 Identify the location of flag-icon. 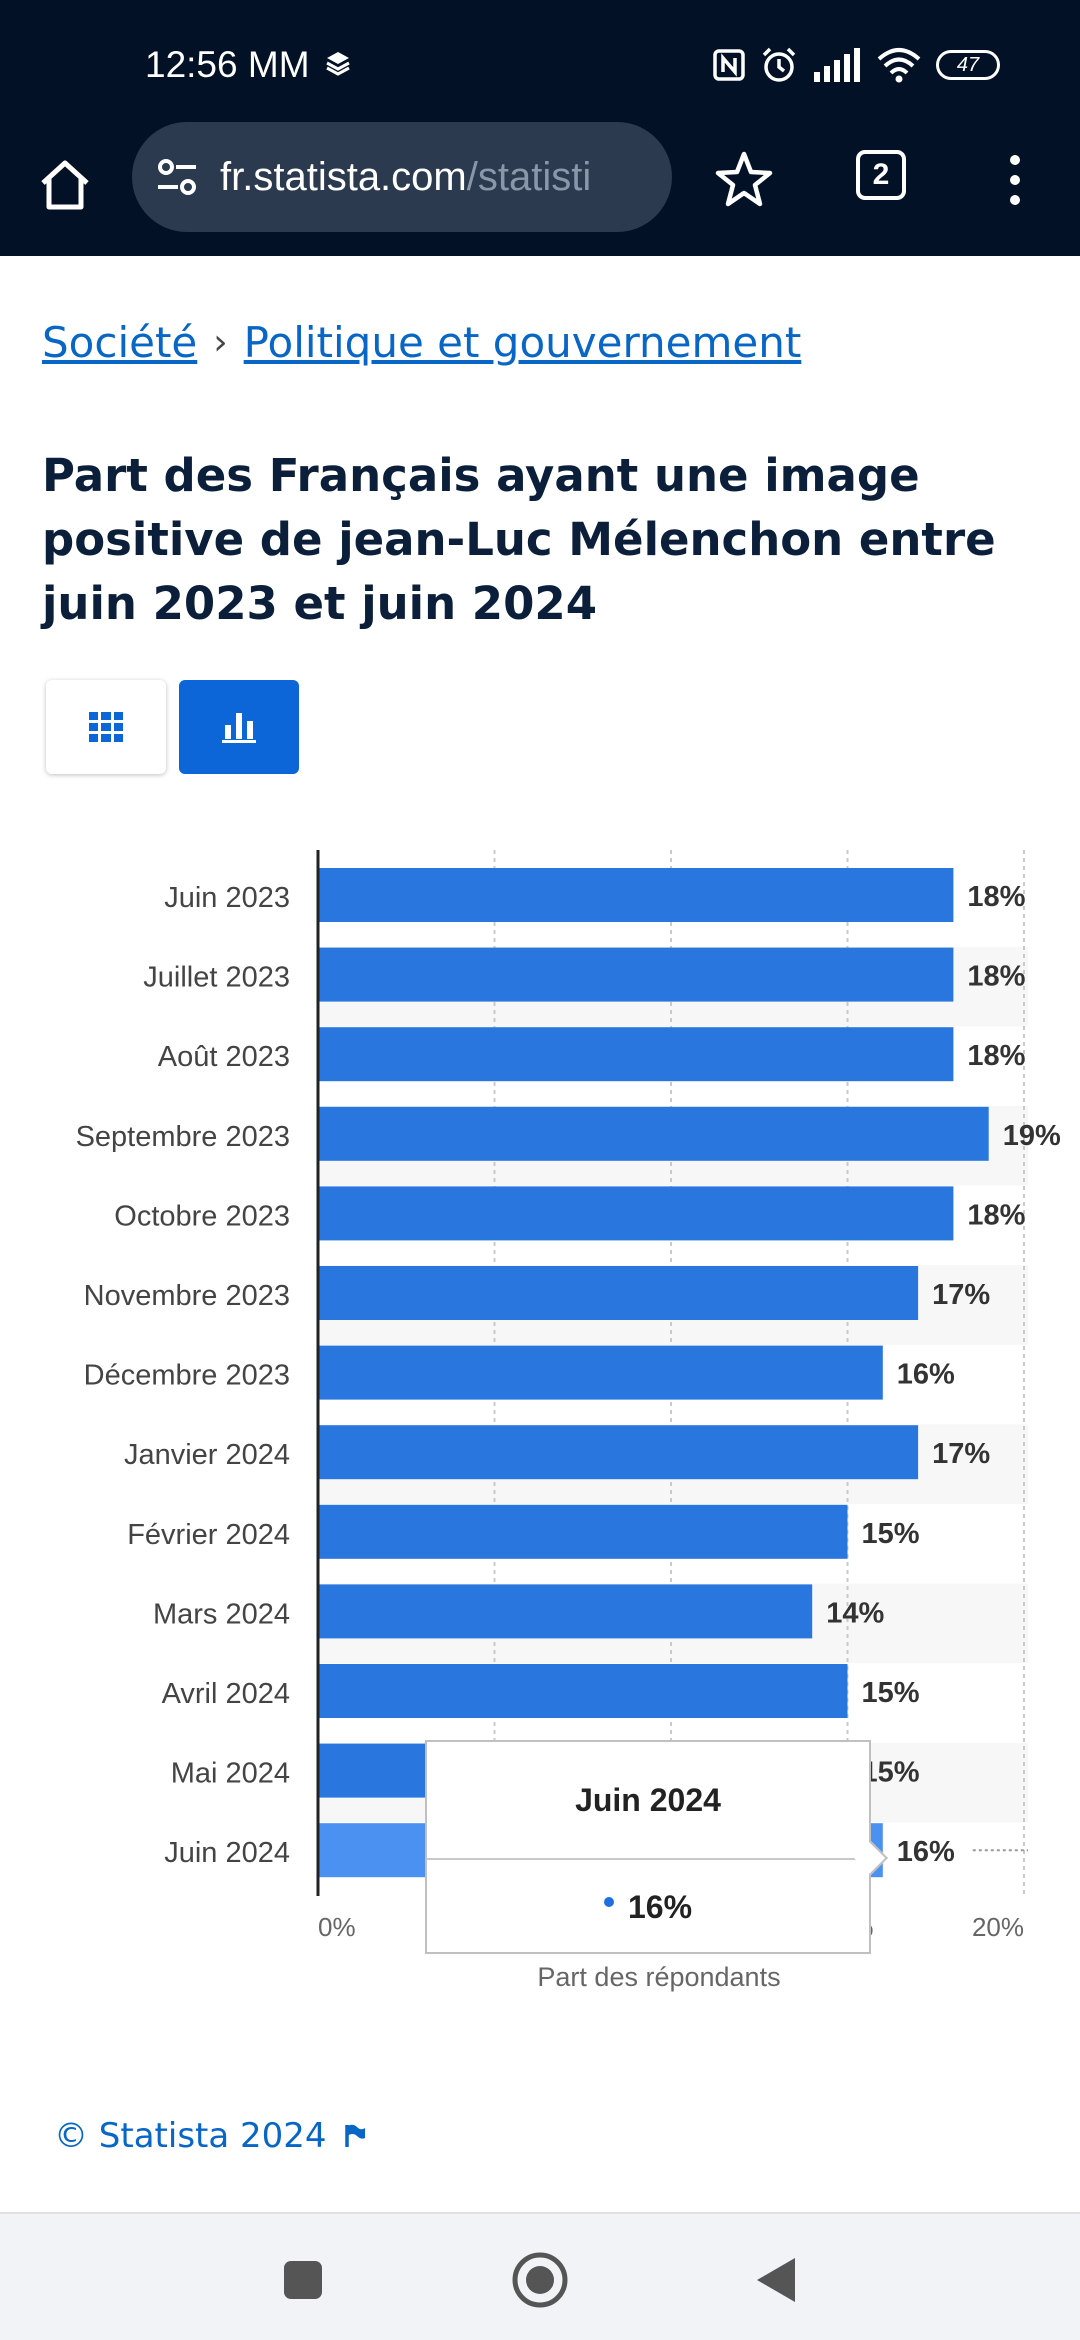
(355, 2136).